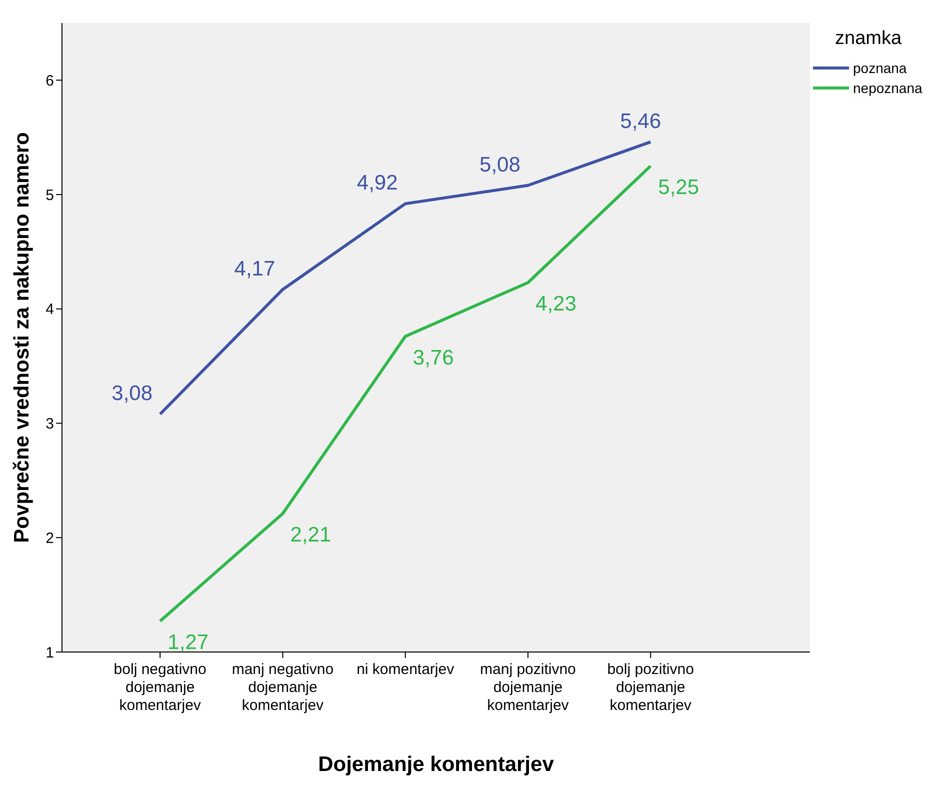  I want to click on y-tick-label: 2, so click(50, 538).